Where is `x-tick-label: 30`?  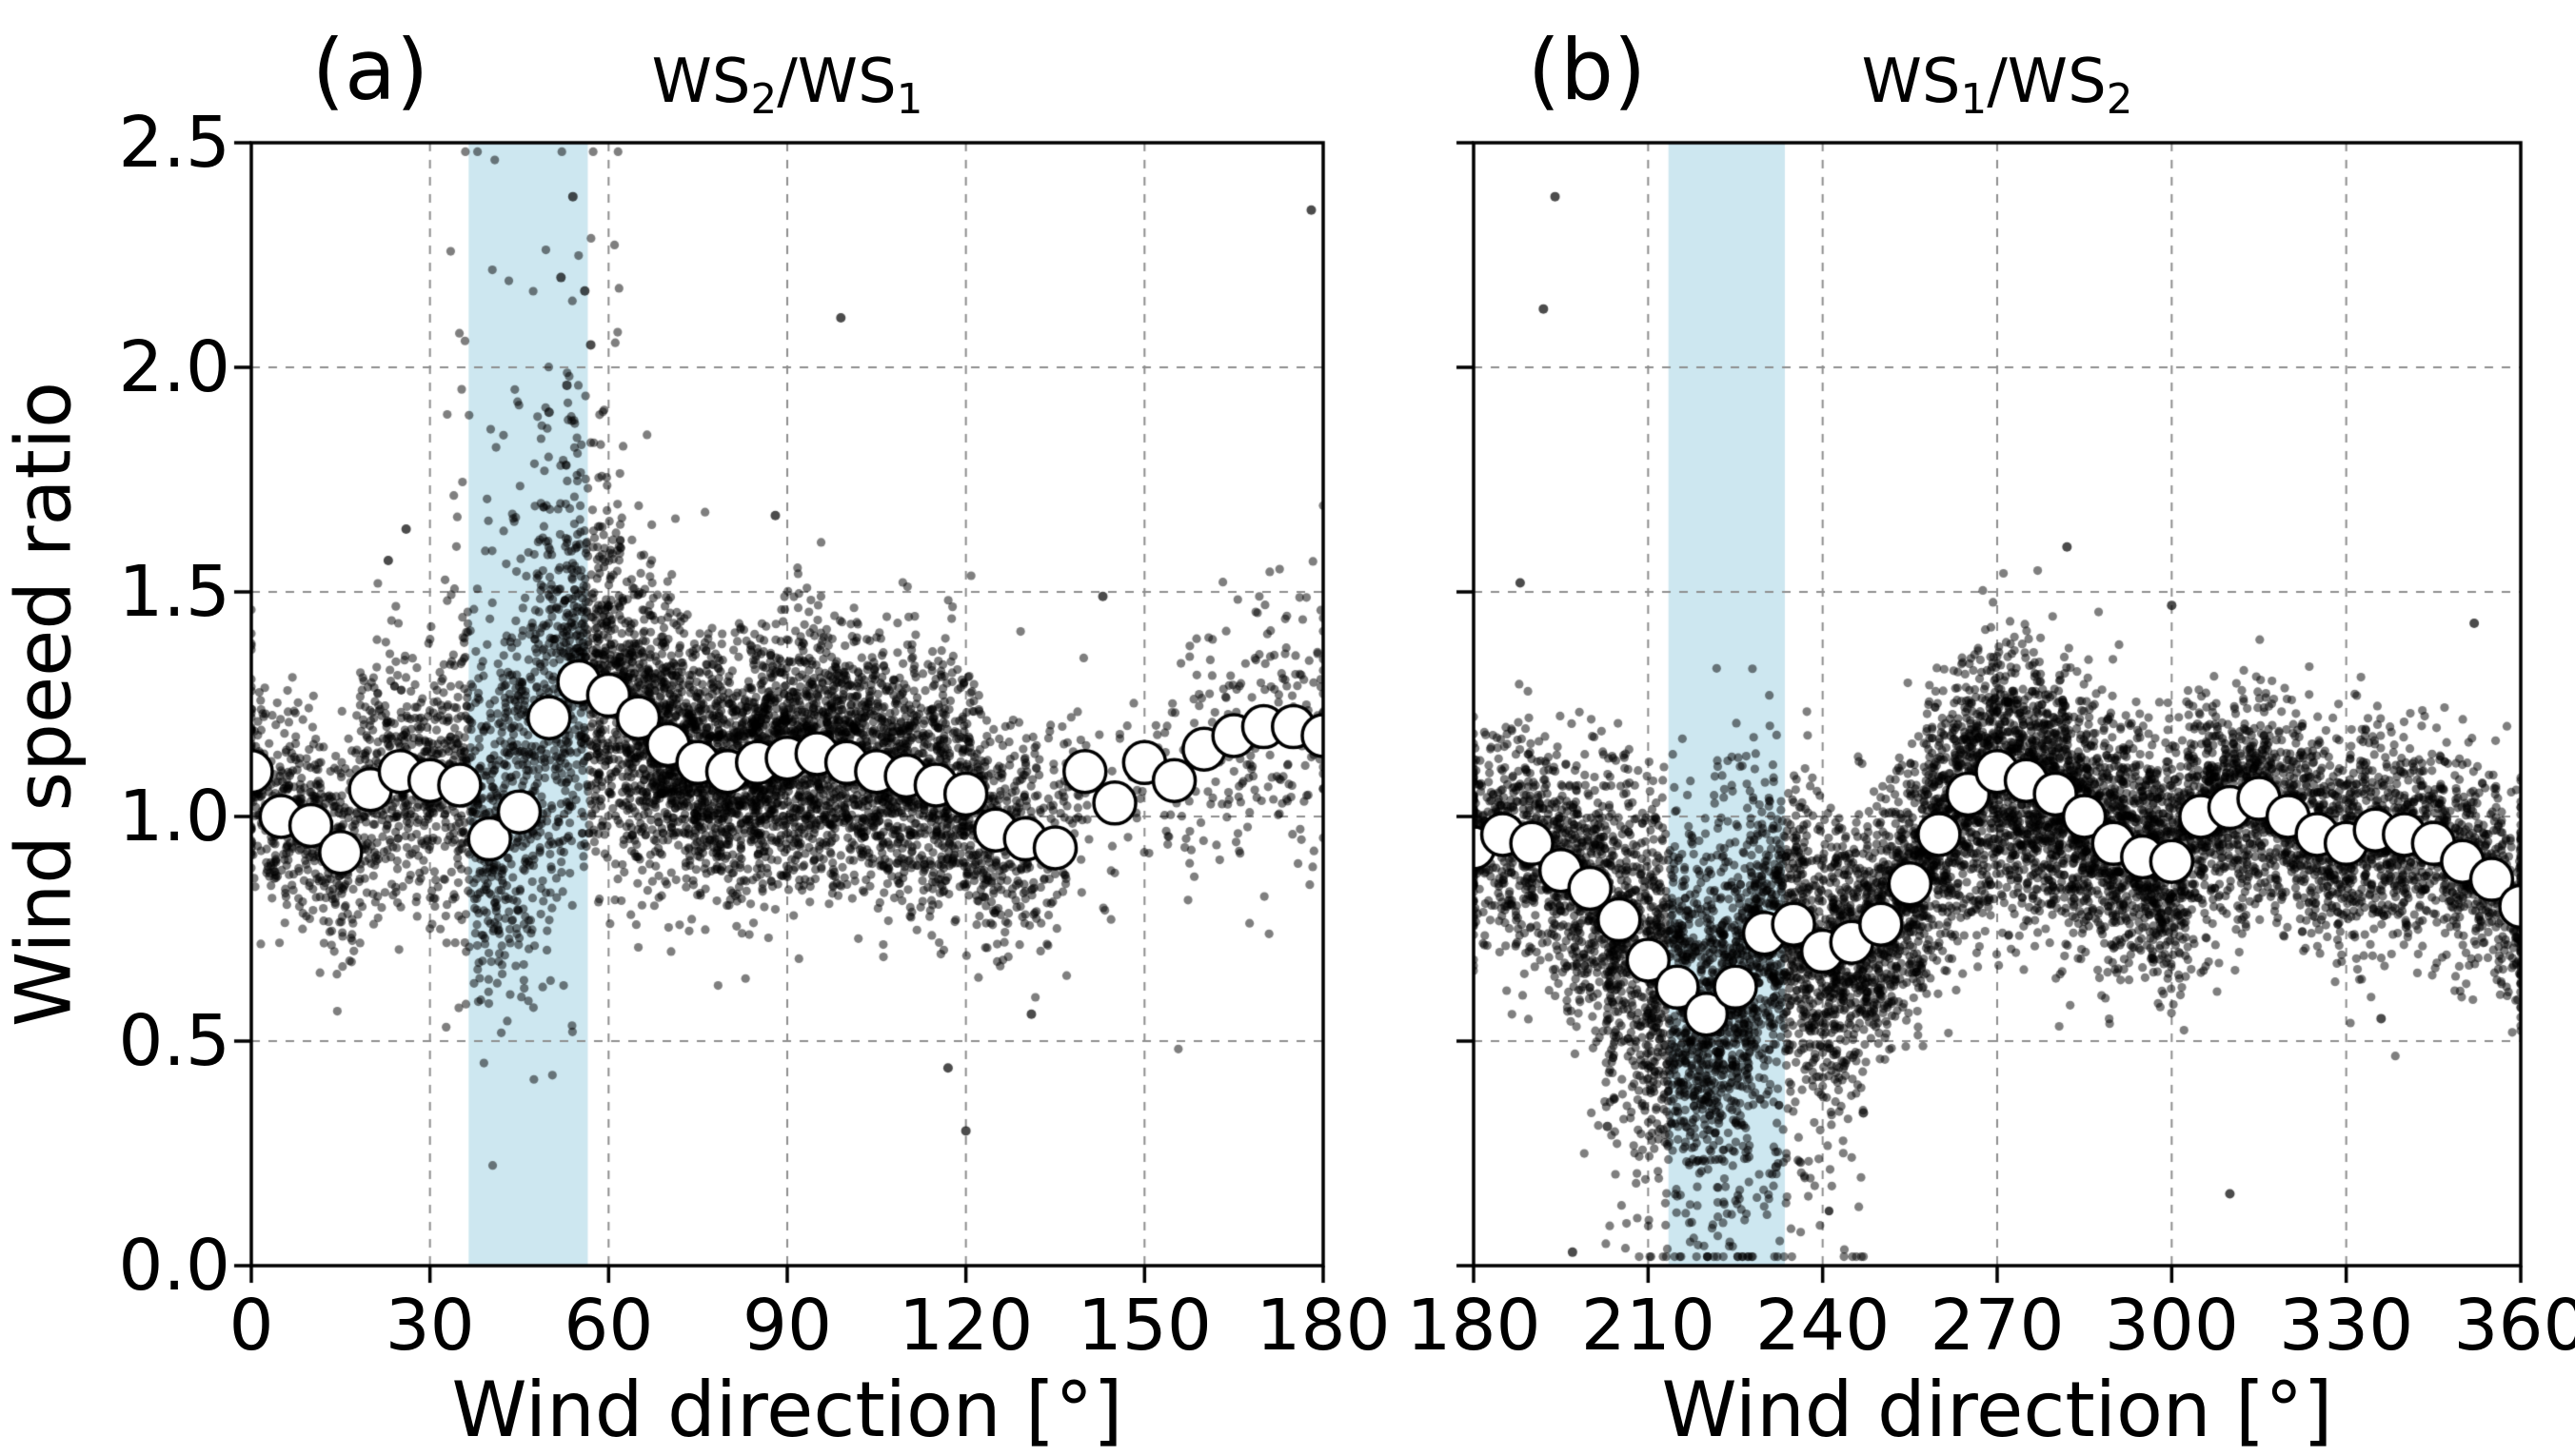 x-tick-label: 30 is located at coordinates (430, 1326).